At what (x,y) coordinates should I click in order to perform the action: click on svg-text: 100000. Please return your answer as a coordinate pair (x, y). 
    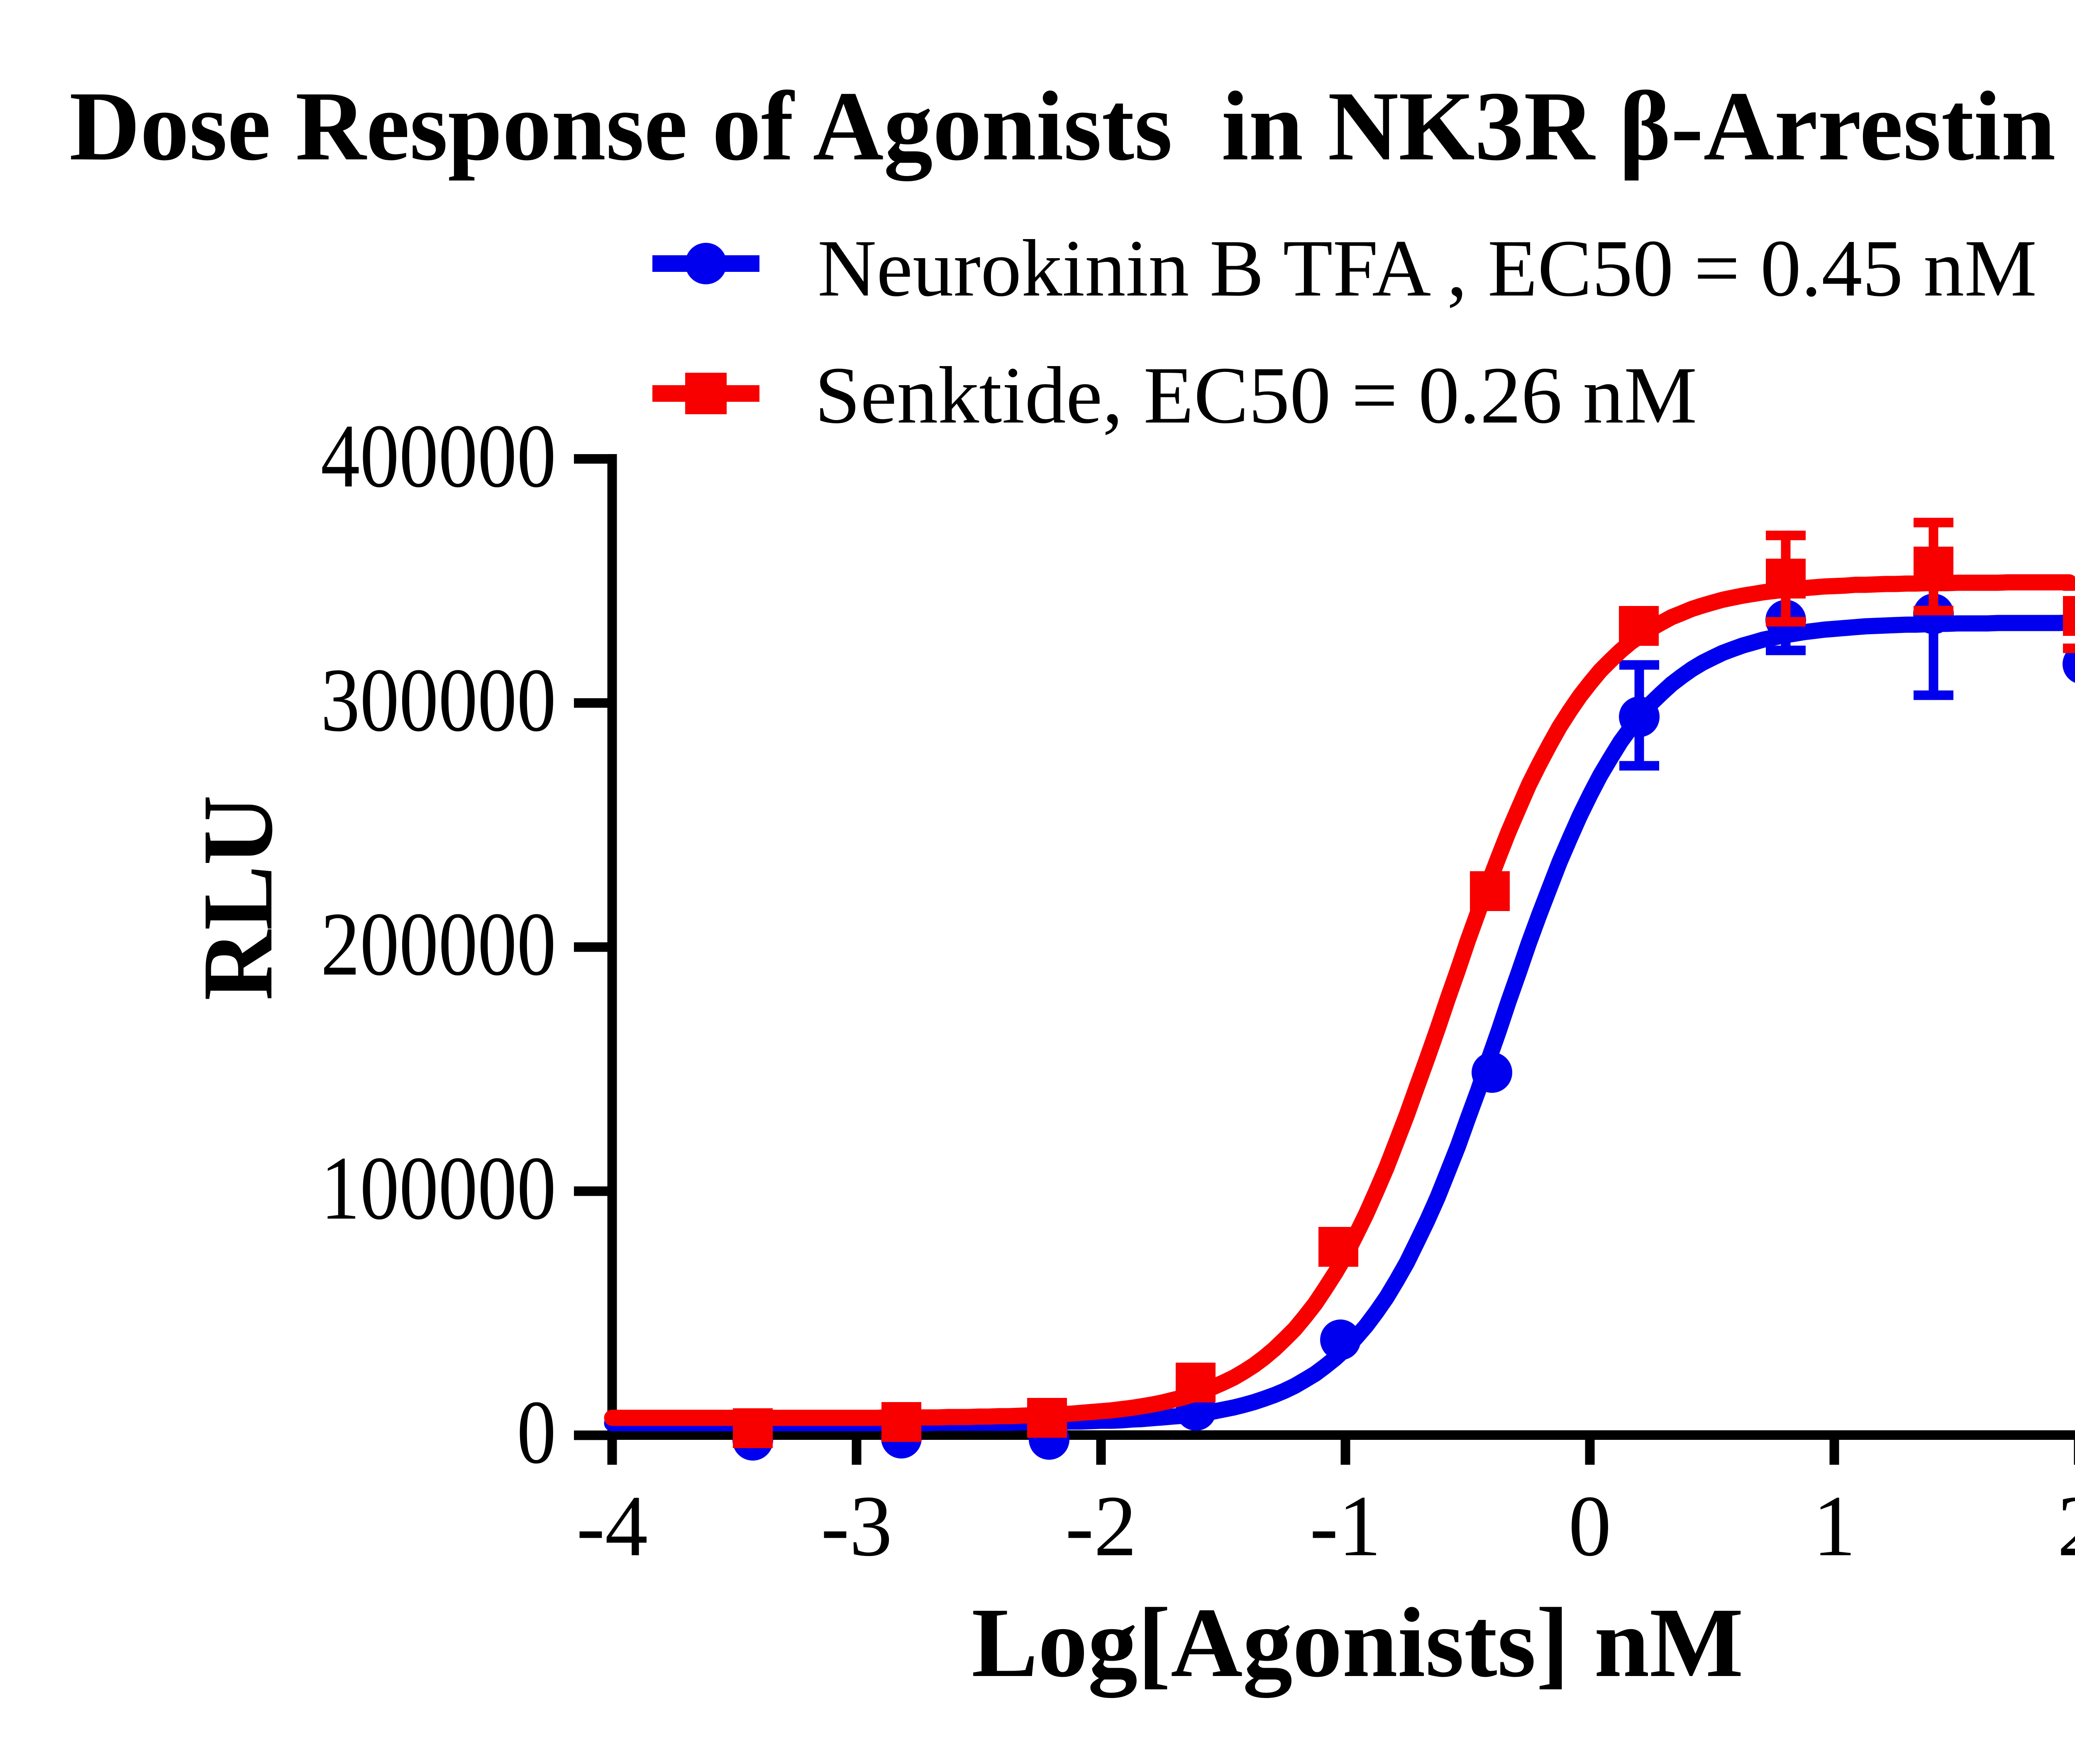
    Looking at the image, I should click on (438, 1189).